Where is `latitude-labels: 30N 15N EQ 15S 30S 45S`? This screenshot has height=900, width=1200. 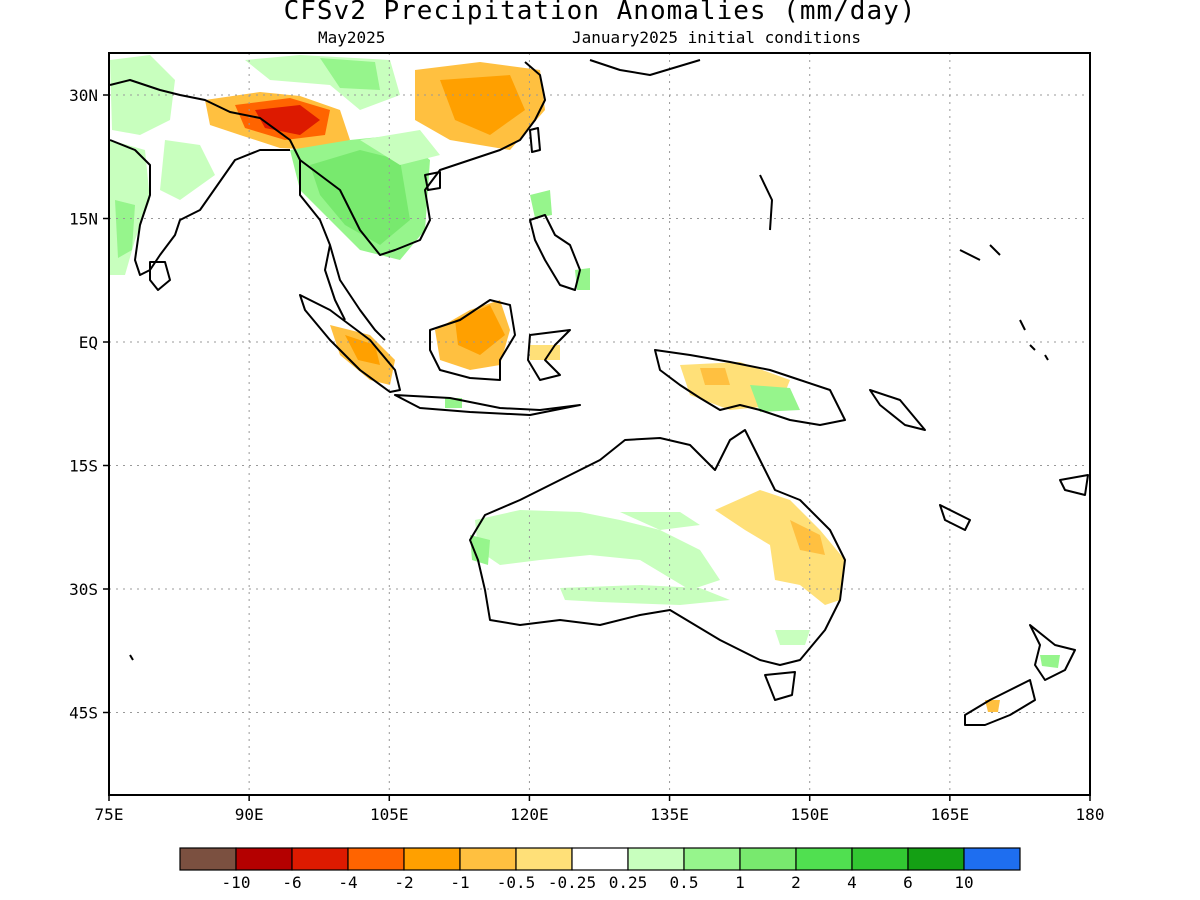
latitude-labels: 30N 15N EQ 15S 30S 45S is located at coordinates (89, 404).